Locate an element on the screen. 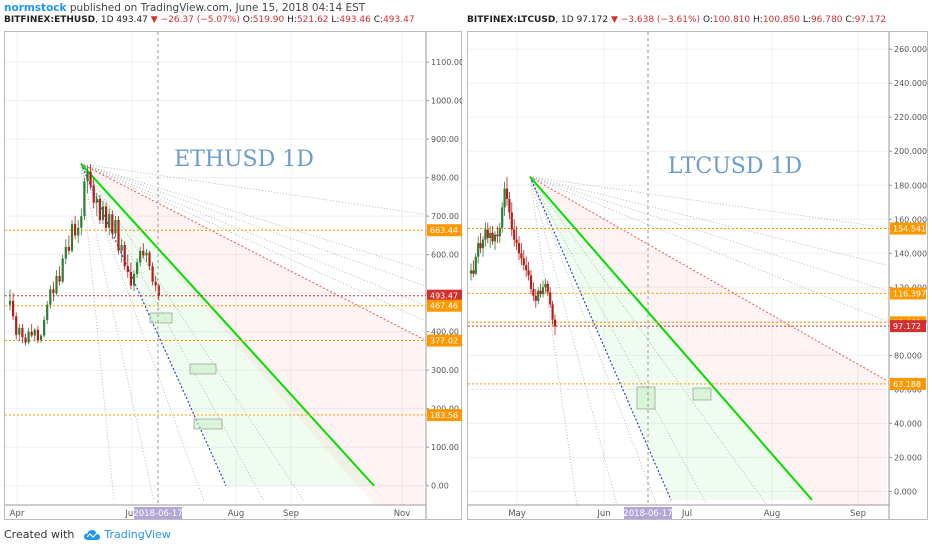 The height and width of the screenshot is (550, 932). x-tick-label: Sep is located at coordinates (858, 514).